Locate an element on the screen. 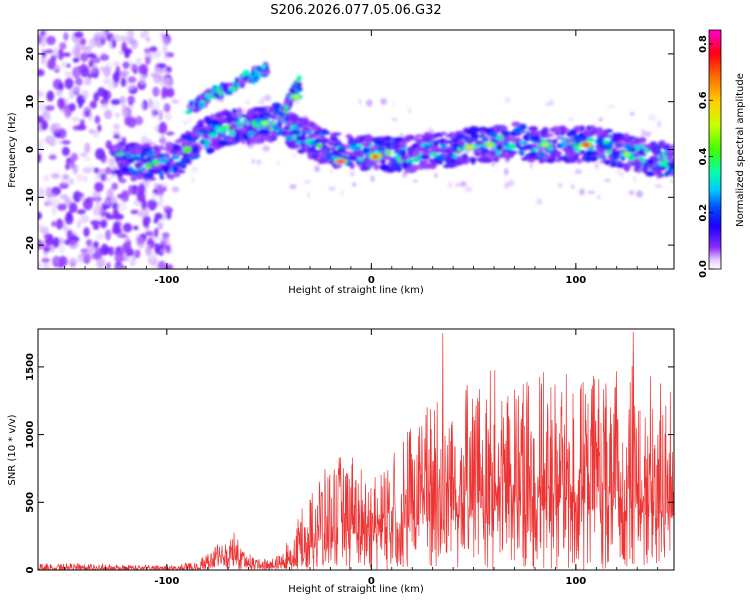 The width and height of the screenshot is (750, 604). spectrogram-x-tick-label: 0 is located at coordinates (371, 280).